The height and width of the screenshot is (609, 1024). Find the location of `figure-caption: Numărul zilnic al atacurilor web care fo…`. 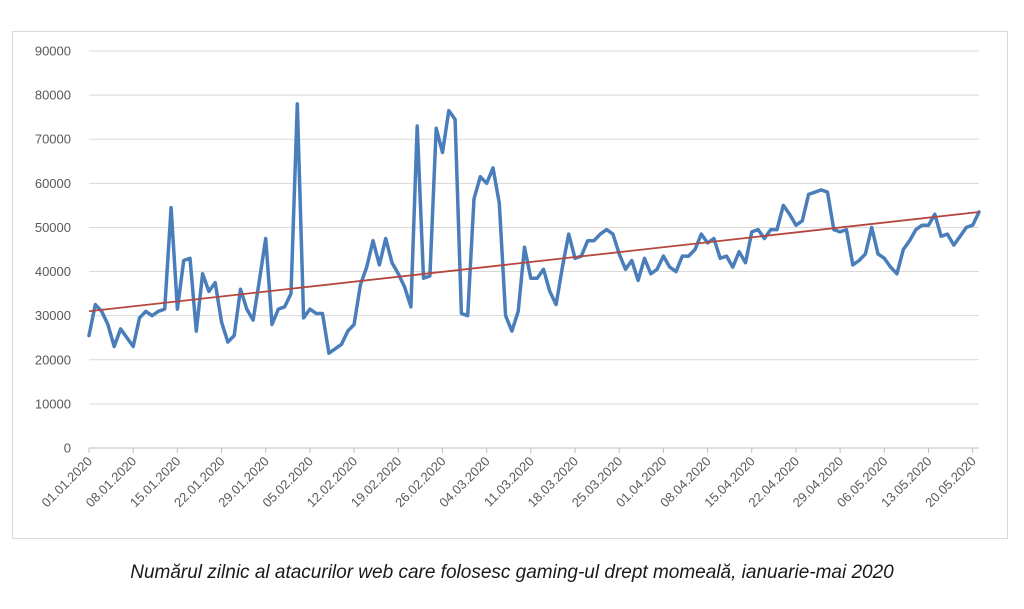

figure-caption: Numărul zilnic al atacurilor web care fo… is located at coordinates (512, 572).